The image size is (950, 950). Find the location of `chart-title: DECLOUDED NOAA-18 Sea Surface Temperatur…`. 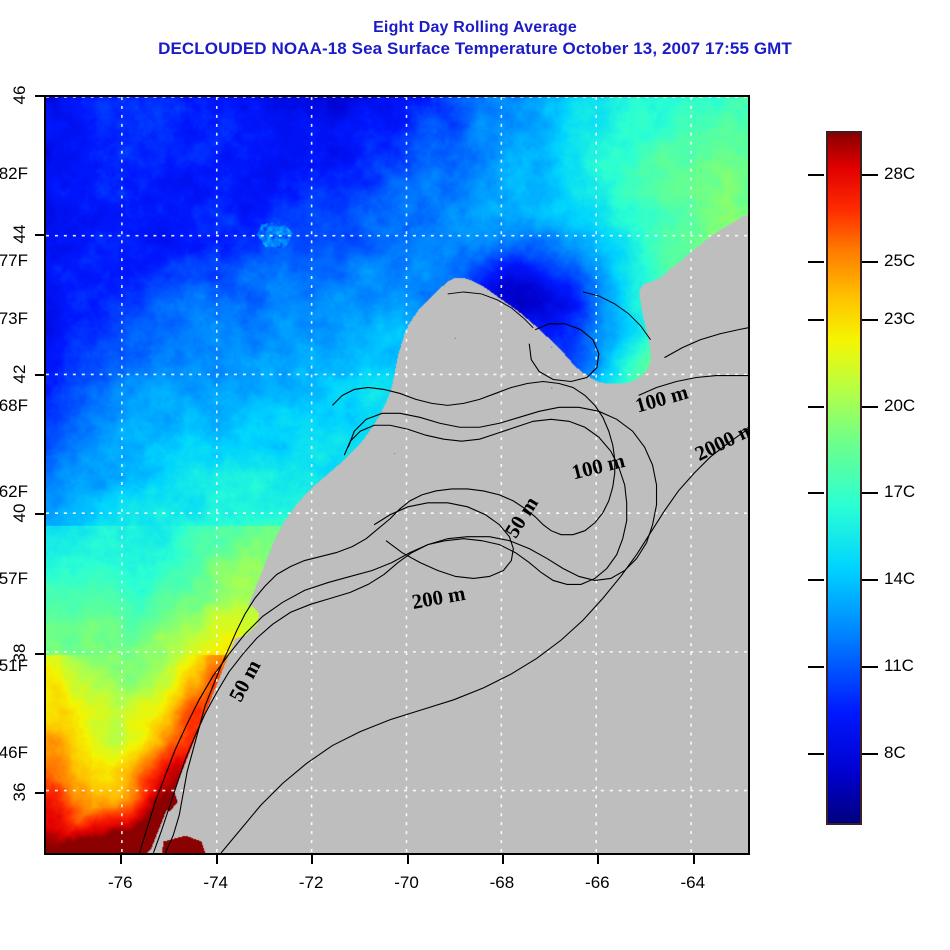

chart-title: DECLOUDED NOAA-18 Sea Surface Temperatur… is located at coordinates (475, 49).